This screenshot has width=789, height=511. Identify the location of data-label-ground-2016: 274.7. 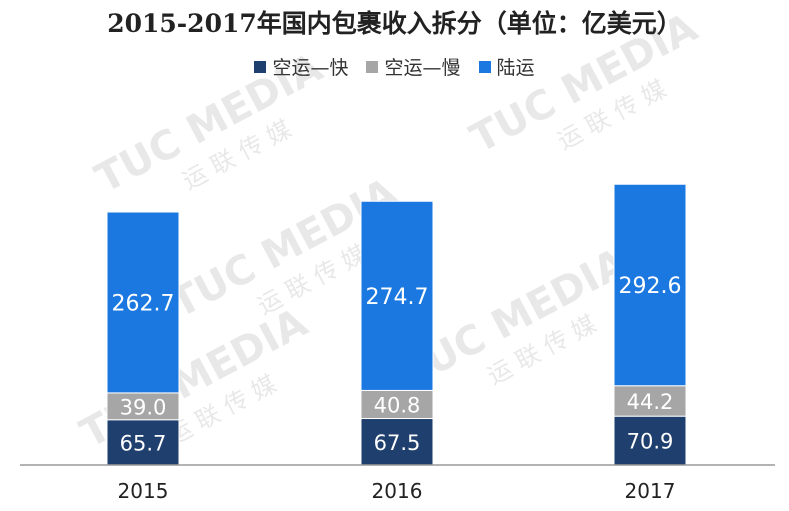
(397, 297).